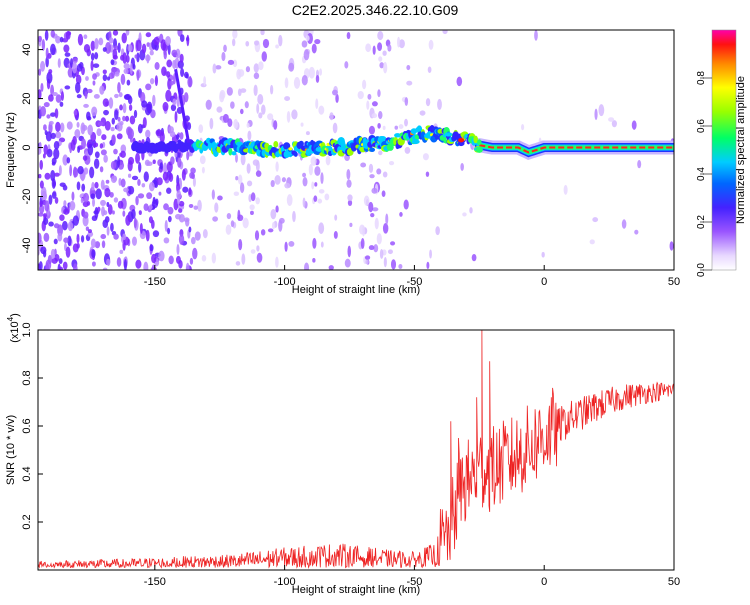 This screenshot has height=605, width=750. What do you see at coordinates (701, 126) in the screenshot?
I see `colorbar-tick-label: 0.6` at bounding box center [701, 126].